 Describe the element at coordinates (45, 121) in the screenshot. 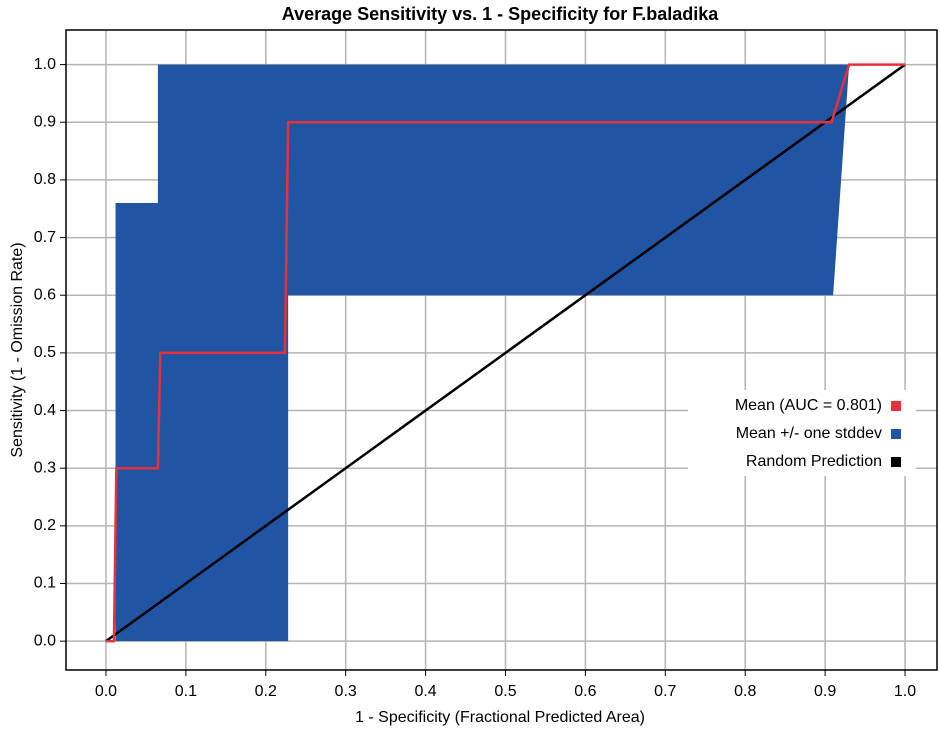

I see `y-tick-label: 0.9` at that location.